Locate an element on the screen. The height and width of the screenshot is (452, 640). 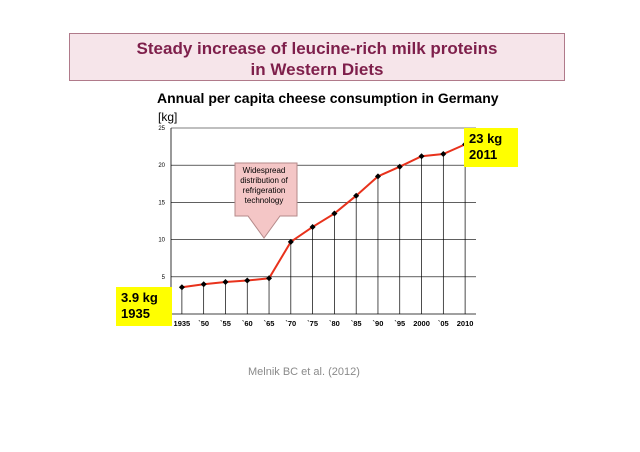
series-line is located at coordinates (323, 216).